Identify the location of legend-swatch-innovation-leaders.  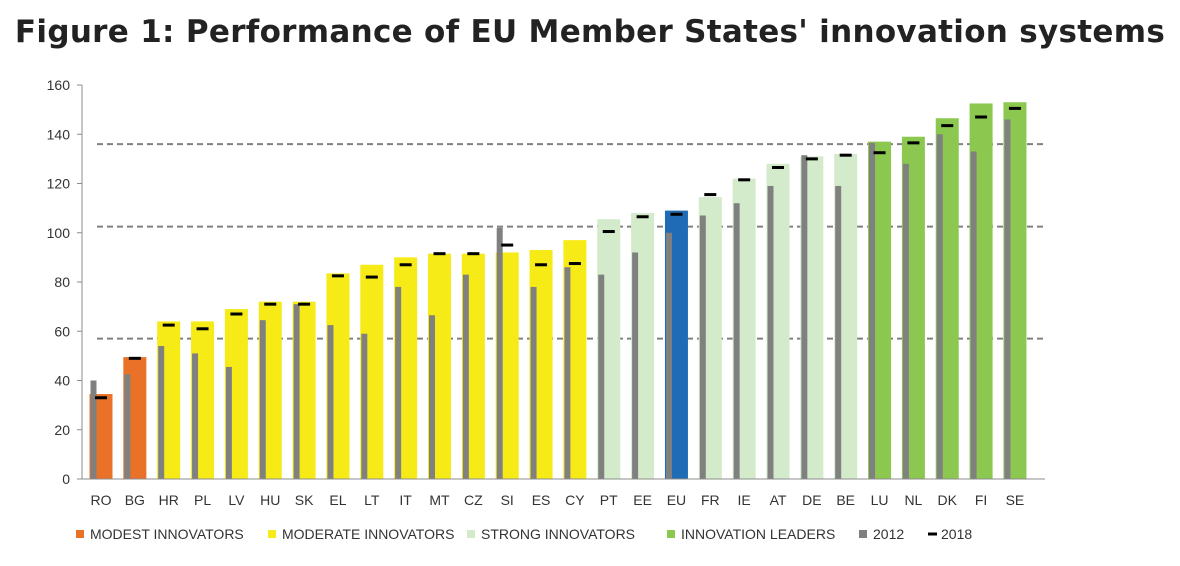
(671, 534).